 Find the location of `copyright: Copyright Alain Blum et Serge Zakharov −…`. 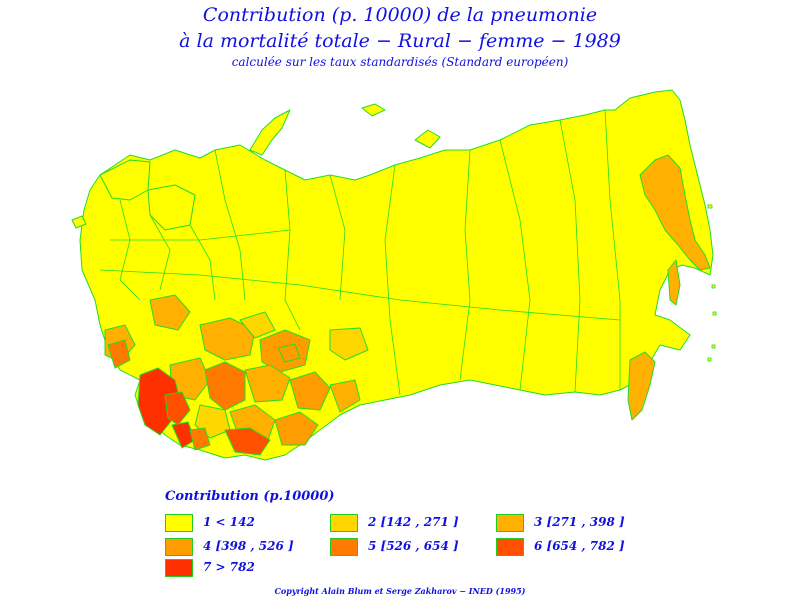

copyright: Copyright Alain Blum et Serge Zakharov −… is located at coordinates (400, 591).